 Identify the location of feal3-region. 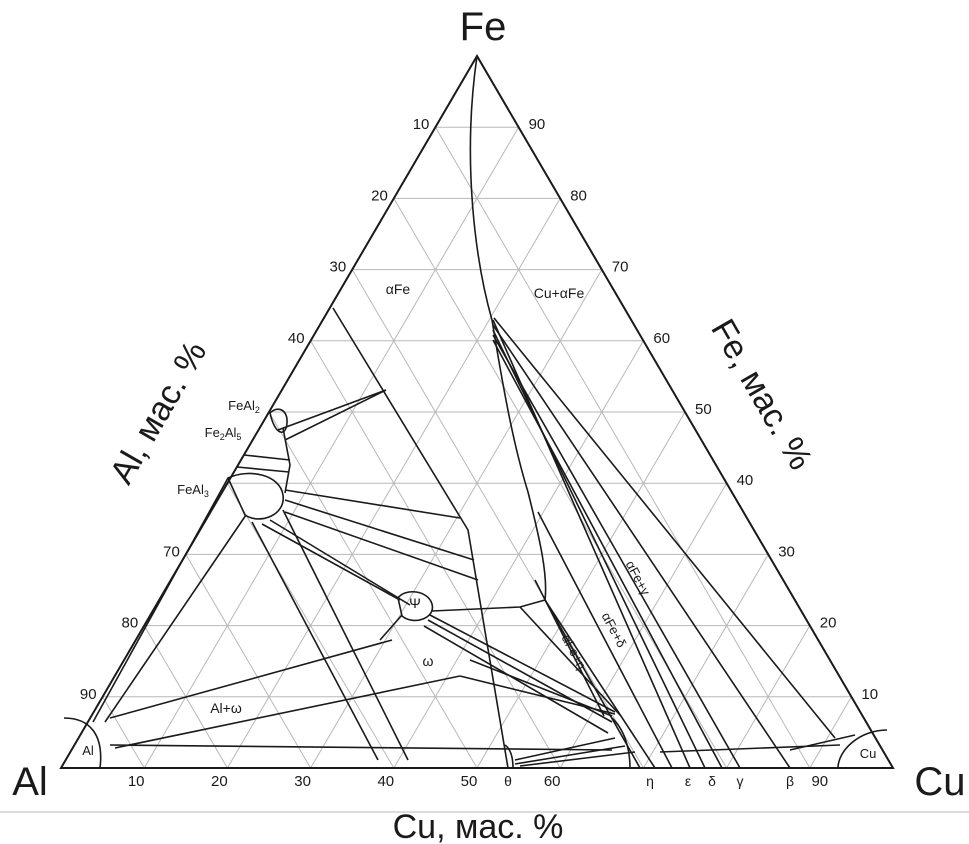
(255, 496).